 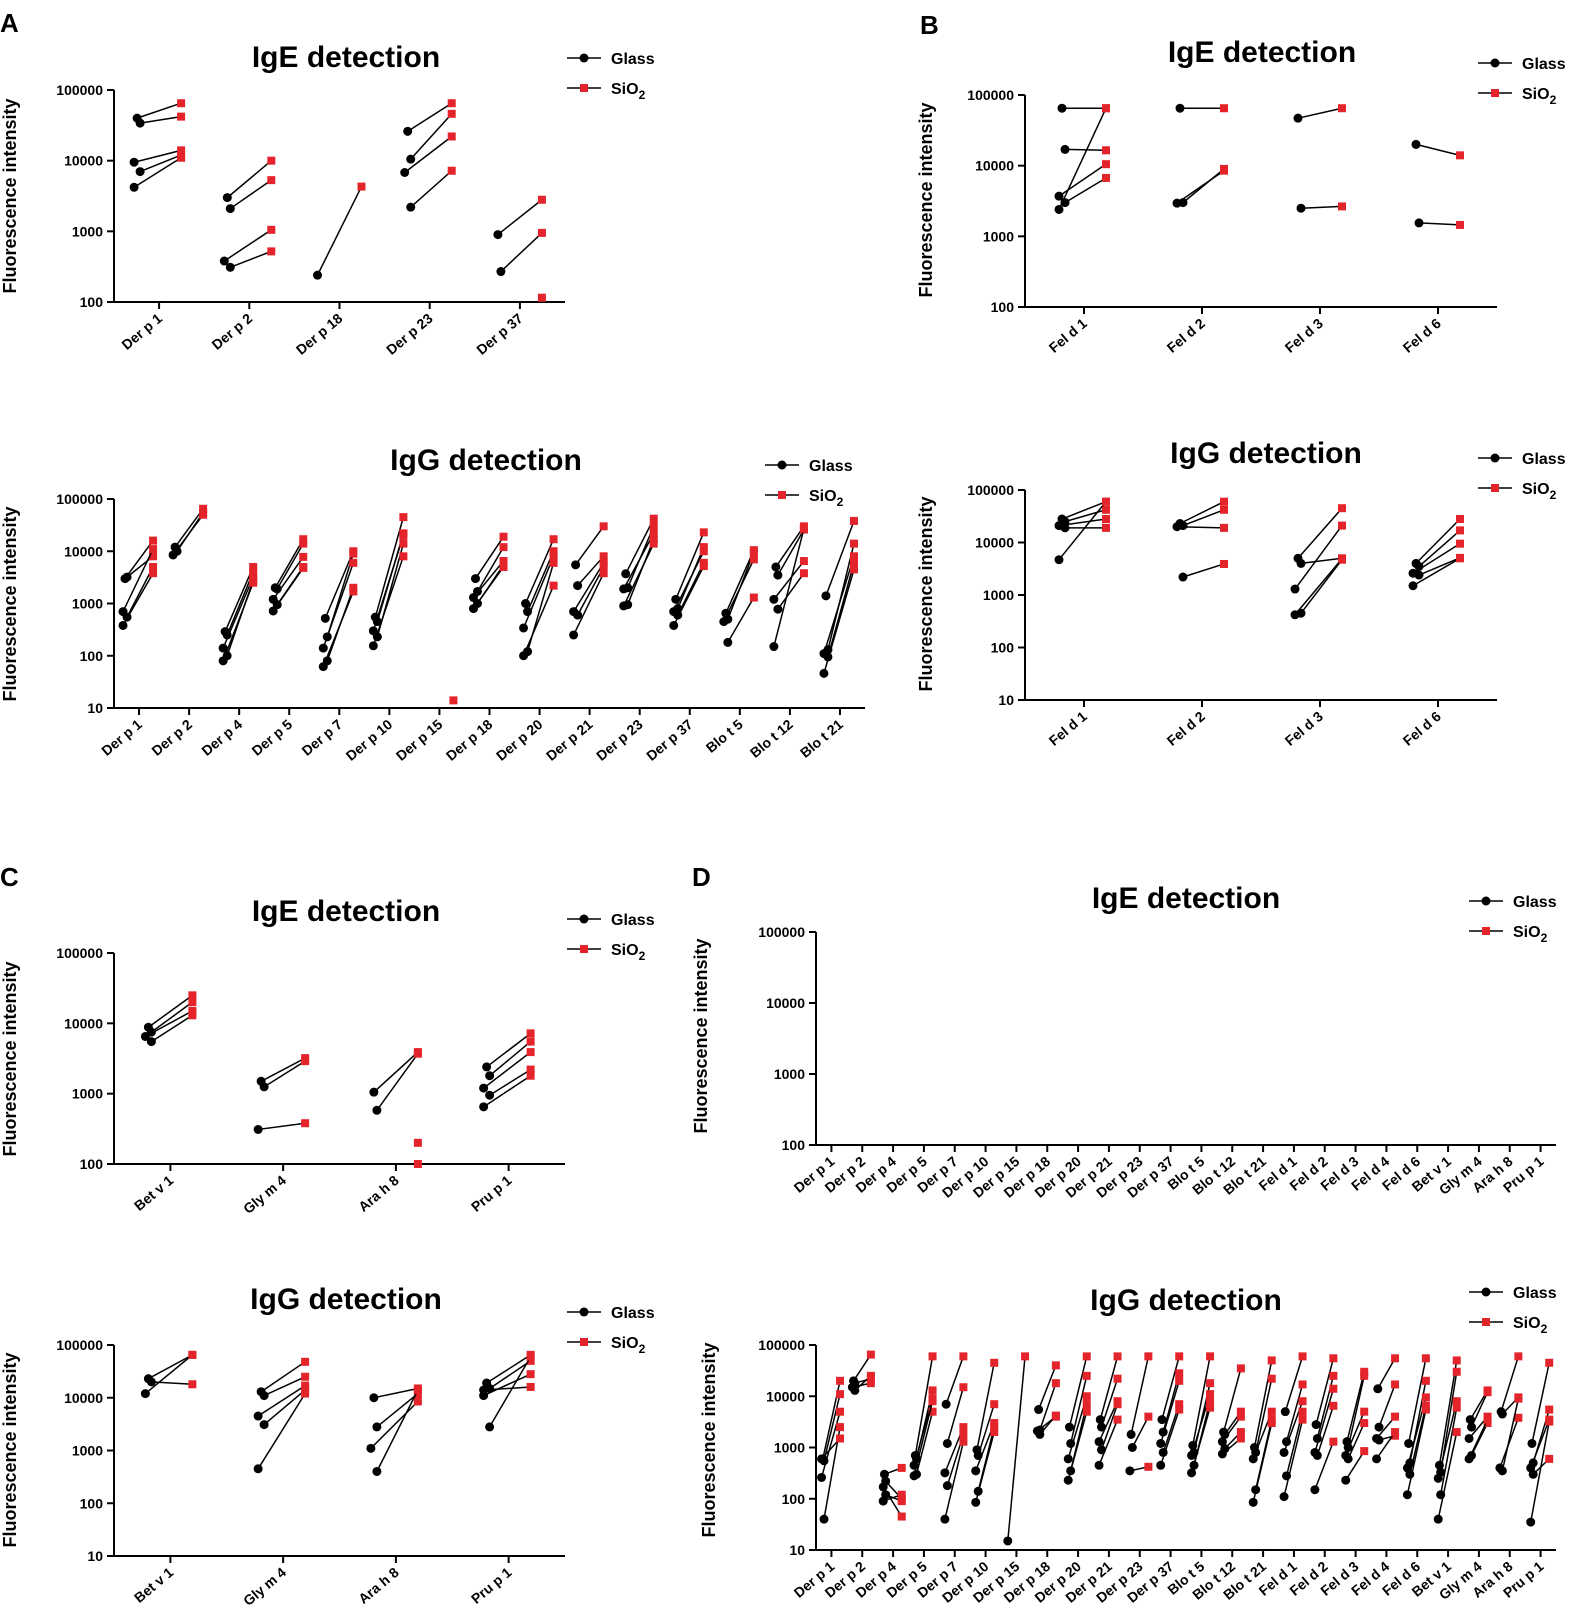 I want to click on x-tick-label: Fel d 1, so click(x=1068, y=728).